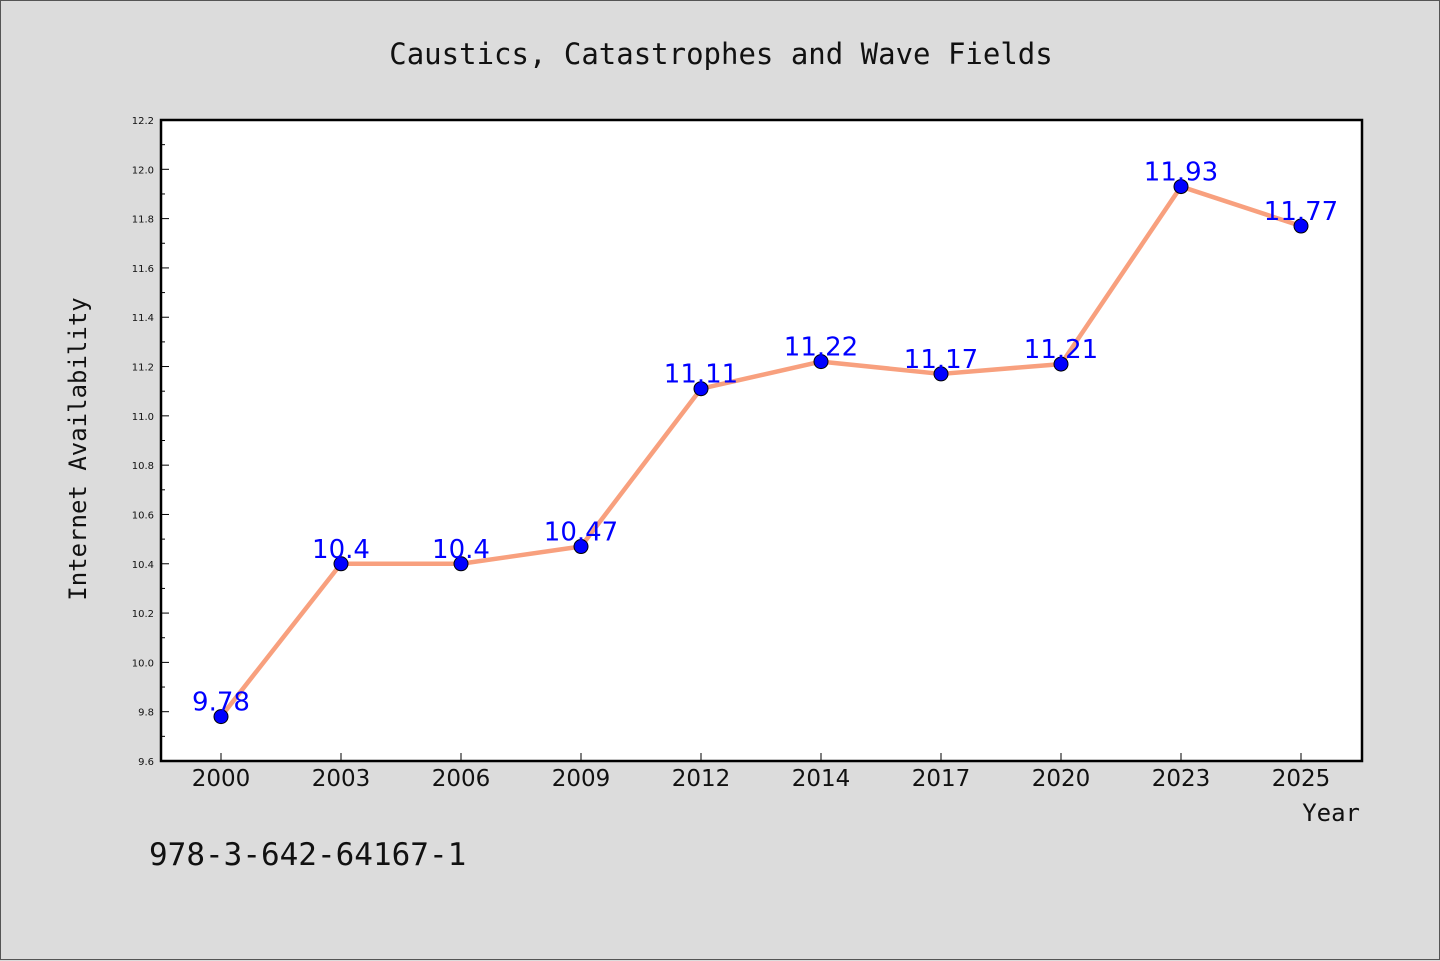 The image size is (1440, 961). Describe the element at coordinates (146, 762) in the screenshot. I see `y-tick-label: 9.6` at that location.